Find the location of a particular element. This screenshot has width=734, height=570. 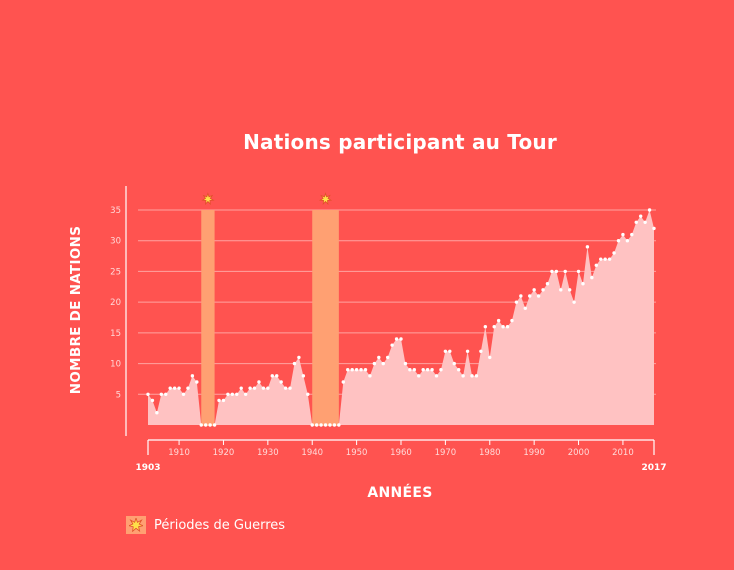

legend-label: Périodes de Guerres is located at coordinates (220, 525).